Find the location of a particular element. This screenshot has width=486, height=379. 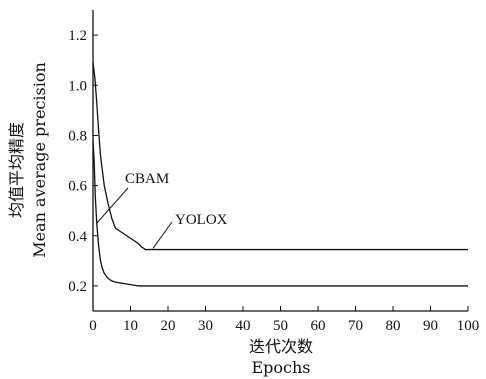

x-tick-label: 20 is located at coordinates (168, 326).